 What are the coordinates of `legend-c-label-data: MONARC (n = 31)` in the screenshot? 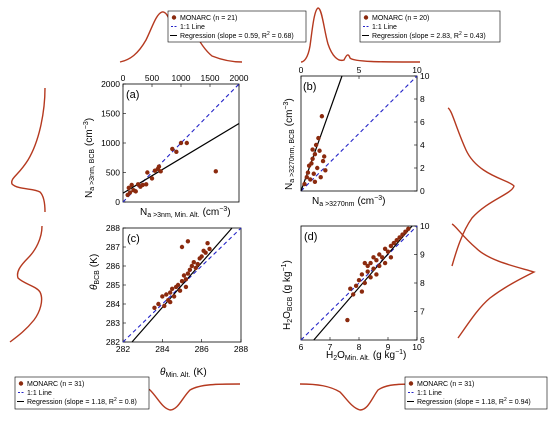 It's located at (55, 384).